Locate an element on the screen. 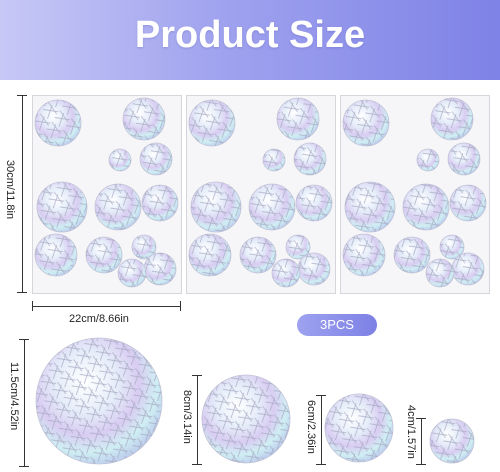 This screenshot has width=500, height=472. height-dimension-line is located at coordinates (22, 193).